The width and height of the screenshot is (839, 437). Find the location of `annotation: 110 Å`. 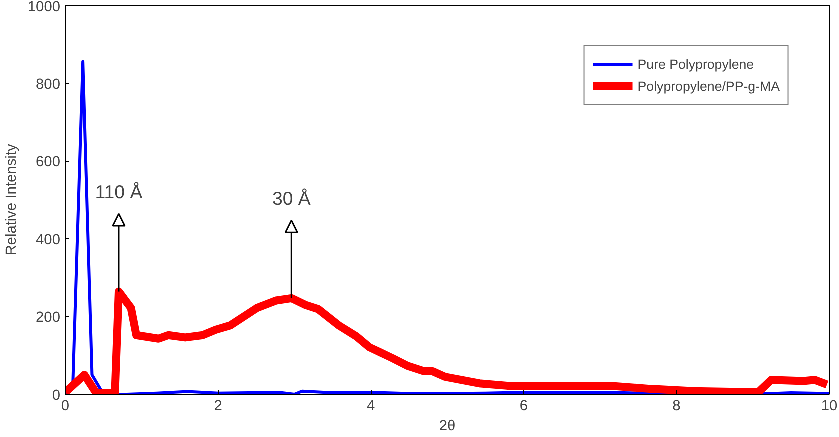

annotation: 110 Å is located at coordinates (119, 191).